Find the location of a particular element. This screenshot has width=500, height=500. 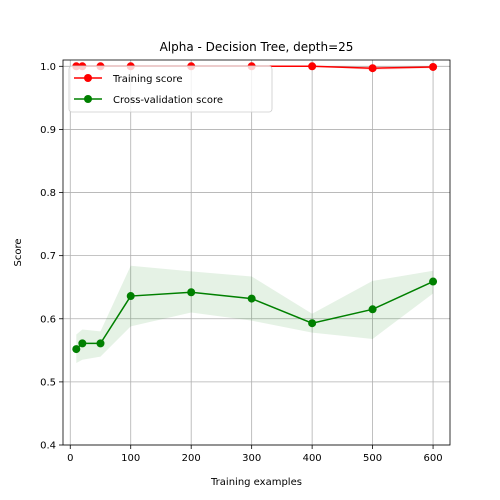

cv-confidence-band is located at coordinates (255, 314).